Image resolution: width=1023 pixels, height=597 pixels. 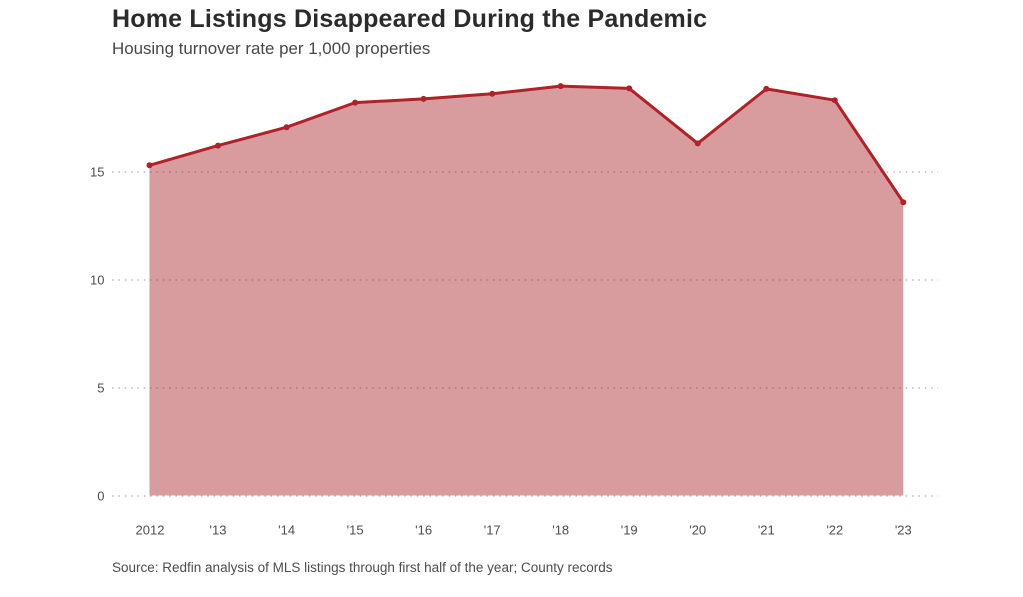 What do you see at coordinates (150, 530) in the screenshot?
I see `svg-text: 2012` at bounding box center [150, 530].